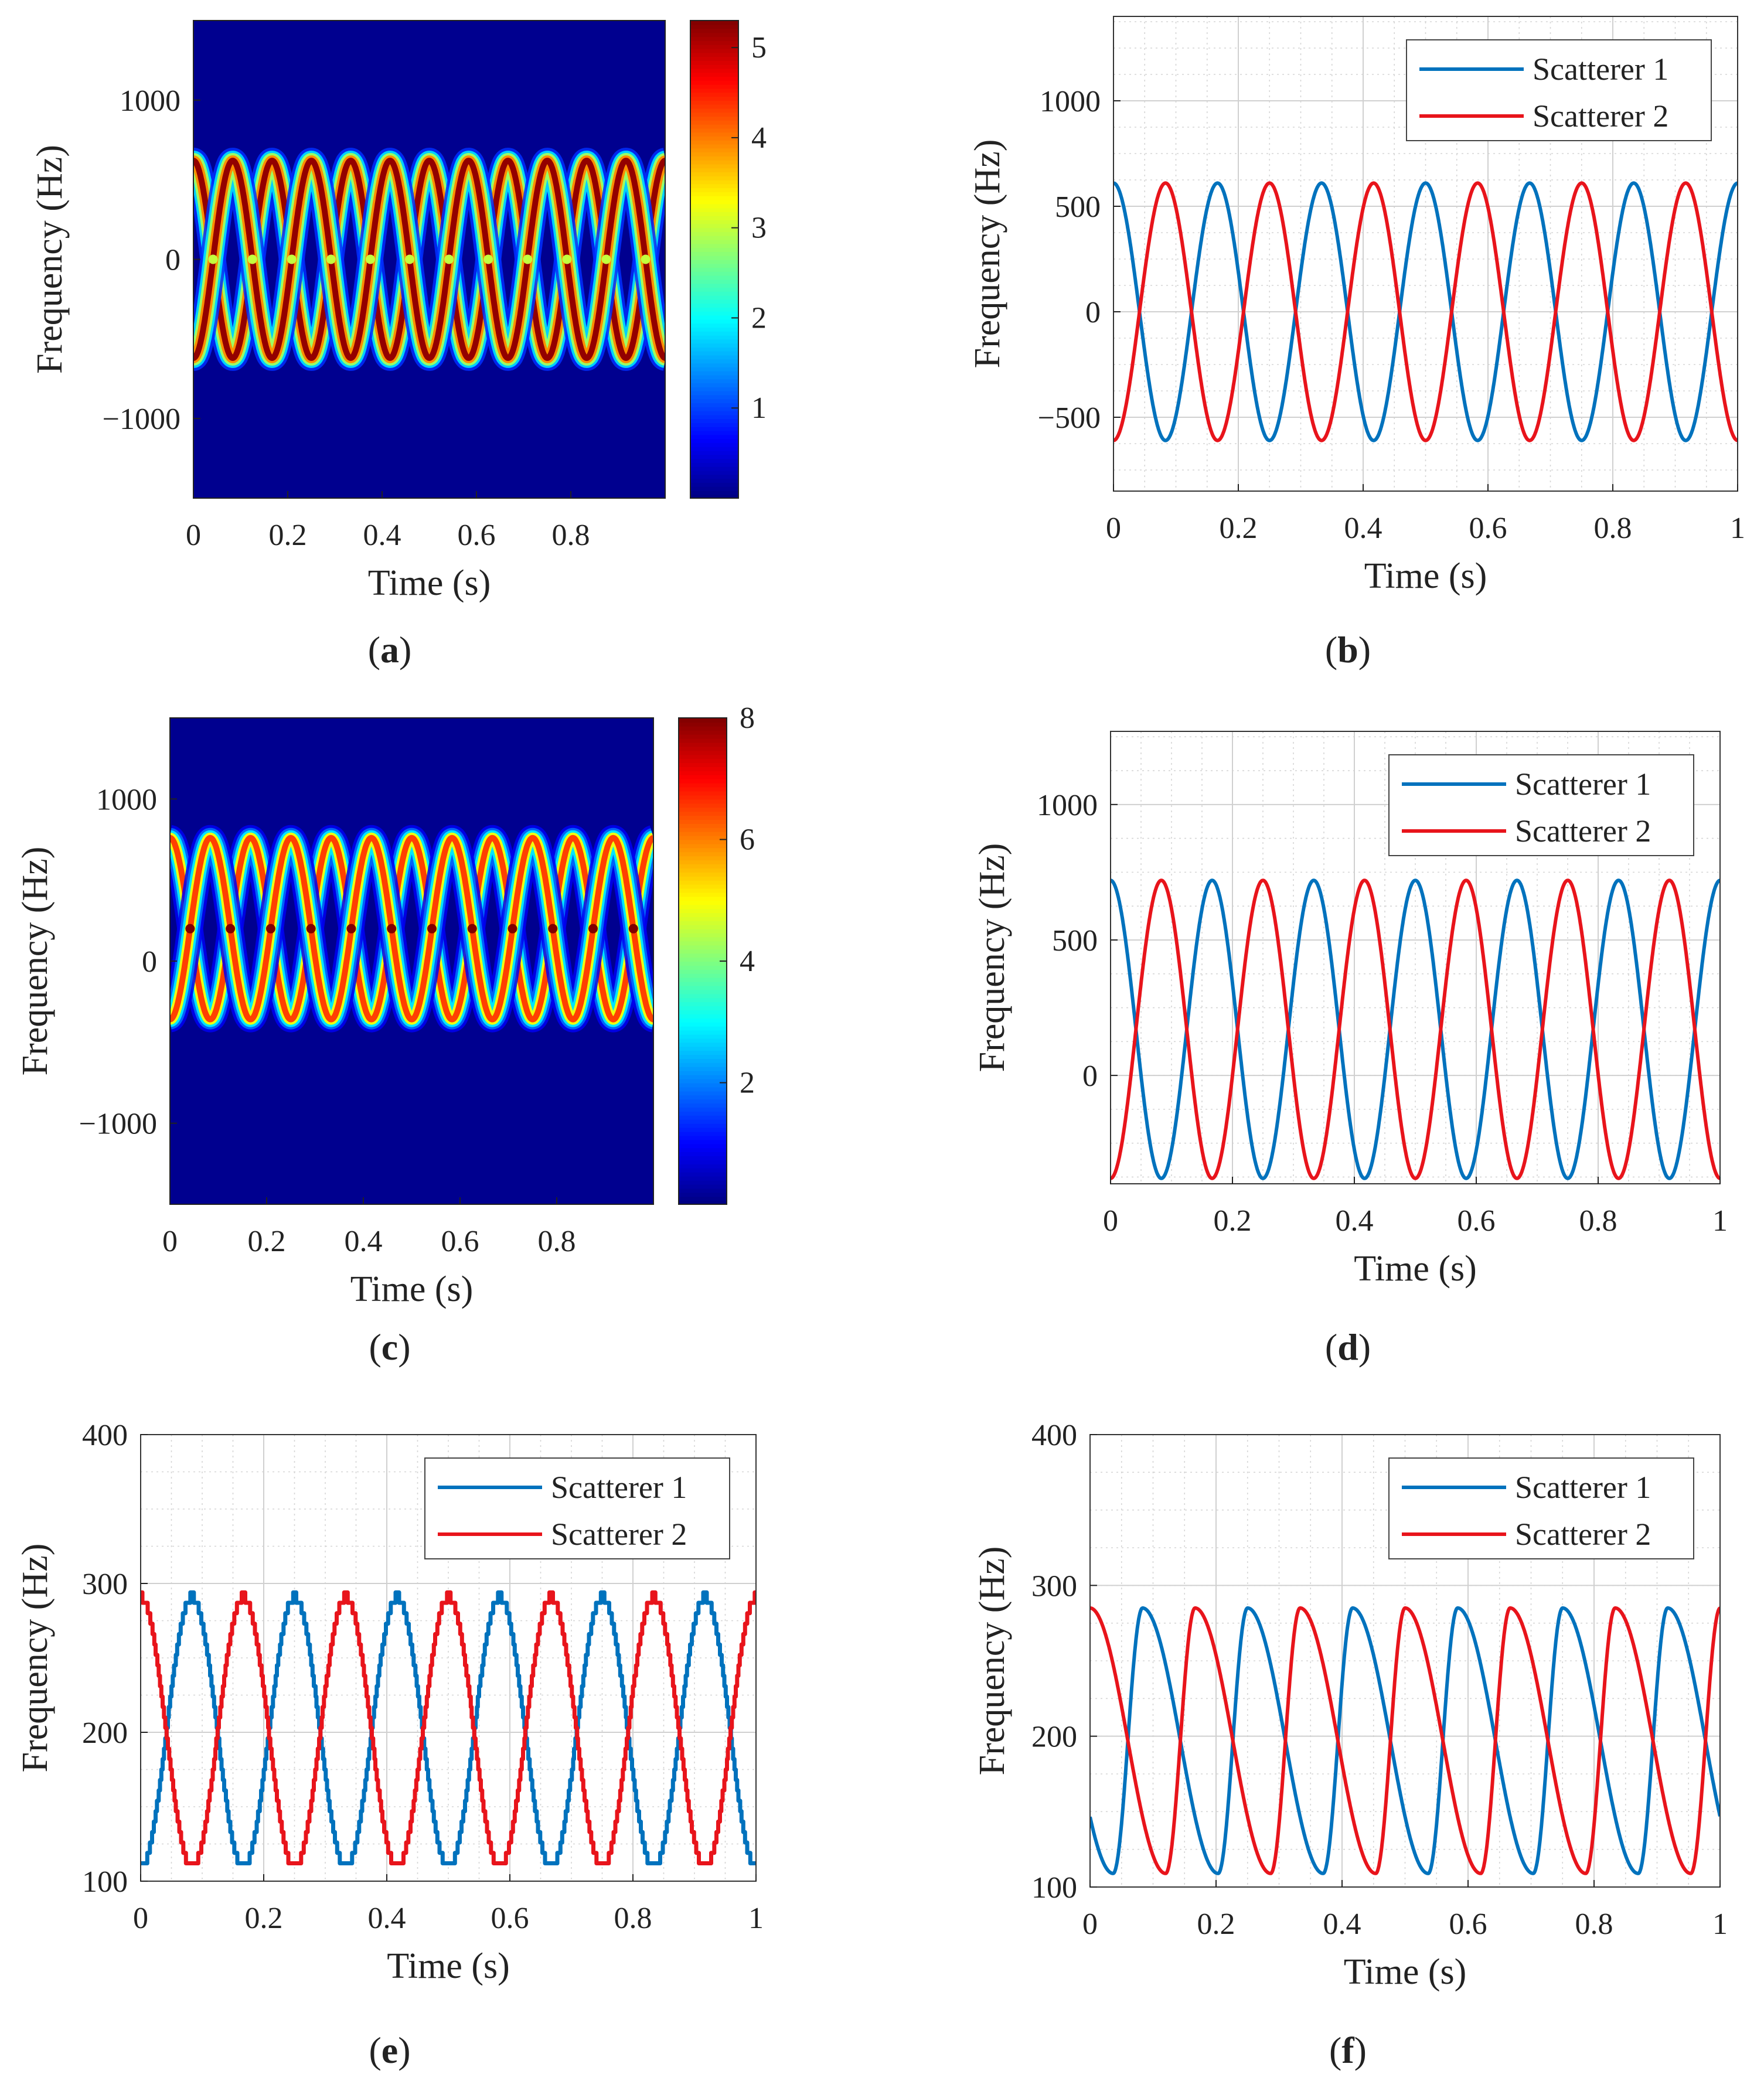  What do you see at coordinates (142, 419) in the screenshot?
I see `y-tick-label: −1000` at bounding box center [142, 419].